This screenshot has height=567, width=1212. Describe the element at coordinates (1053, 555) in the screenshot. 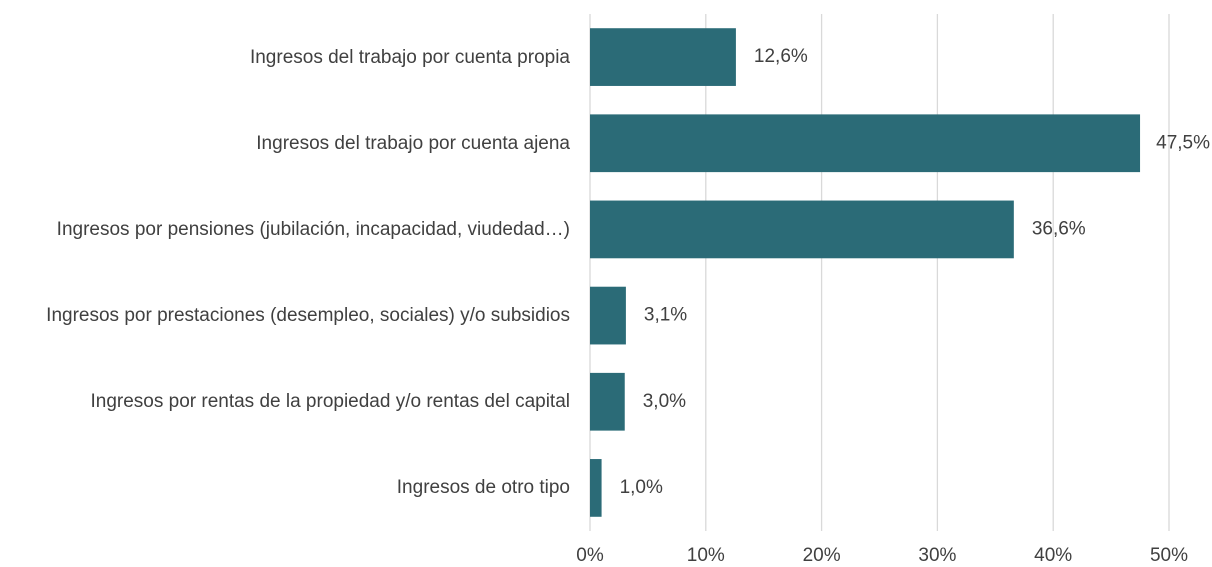

I see `x-tick-label: 40%` at that location.